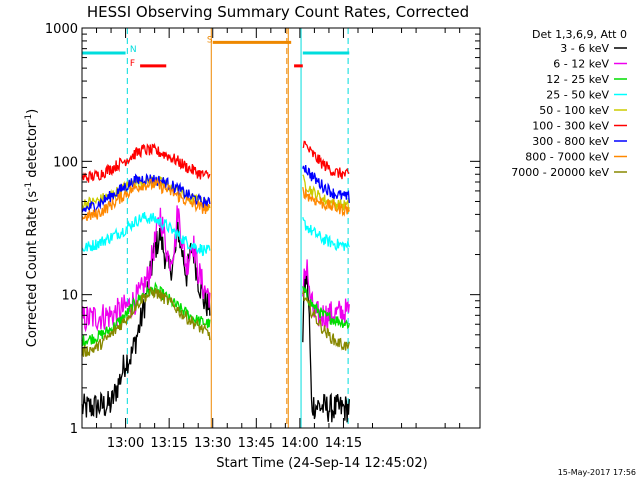  What do you see at coordinates (146, 162) in the screenshot?
I see `series-line-5-seg1` at bounding box center [146, 162].